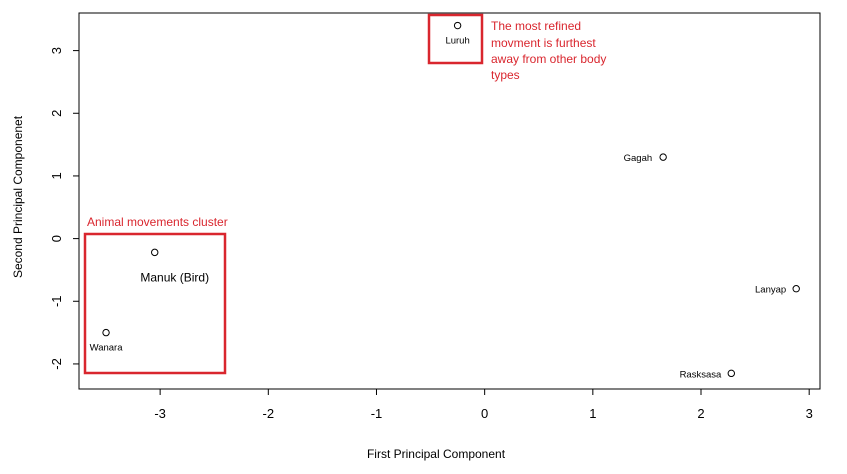 This screenshot has width=847, height=474. Describe the element at coordinates (56, 113) in the screenshot. I see `y-tick-label: 2` at that location.